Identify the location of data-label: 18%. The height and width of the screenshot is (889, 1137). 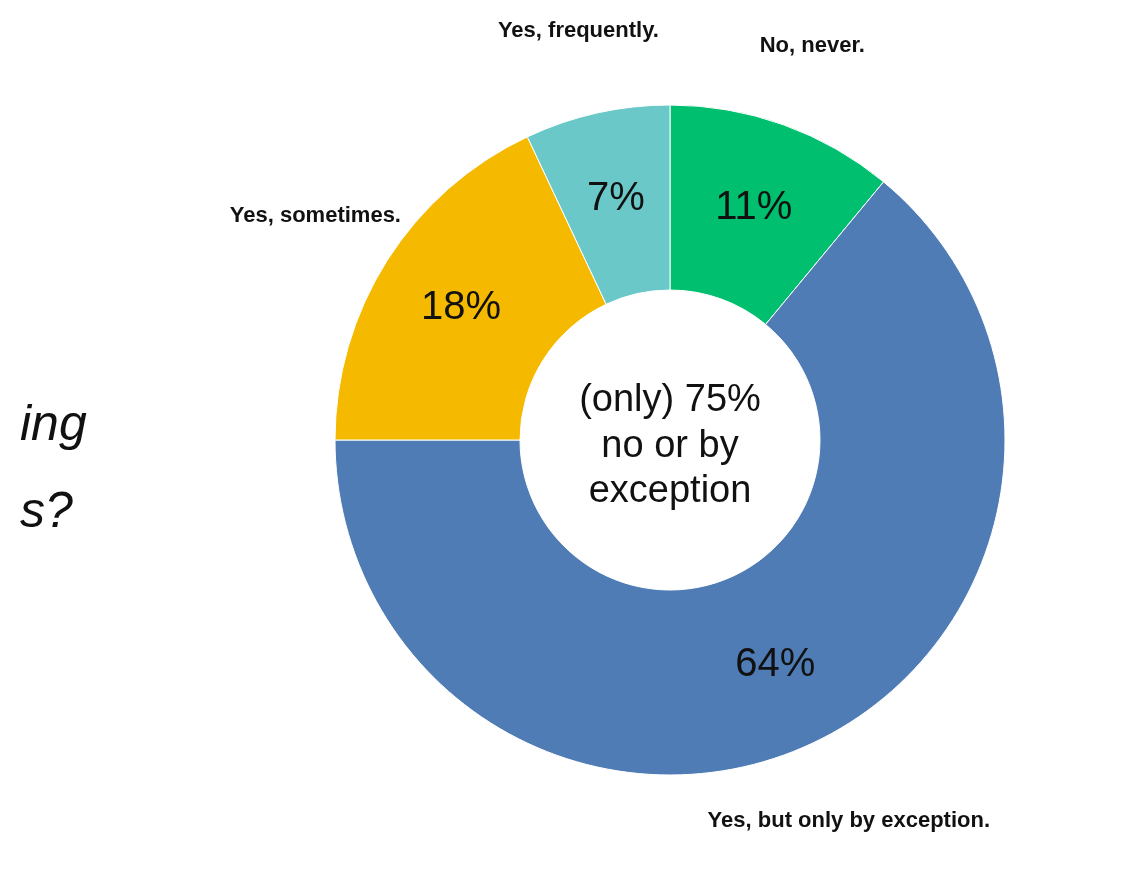
(461, 305).